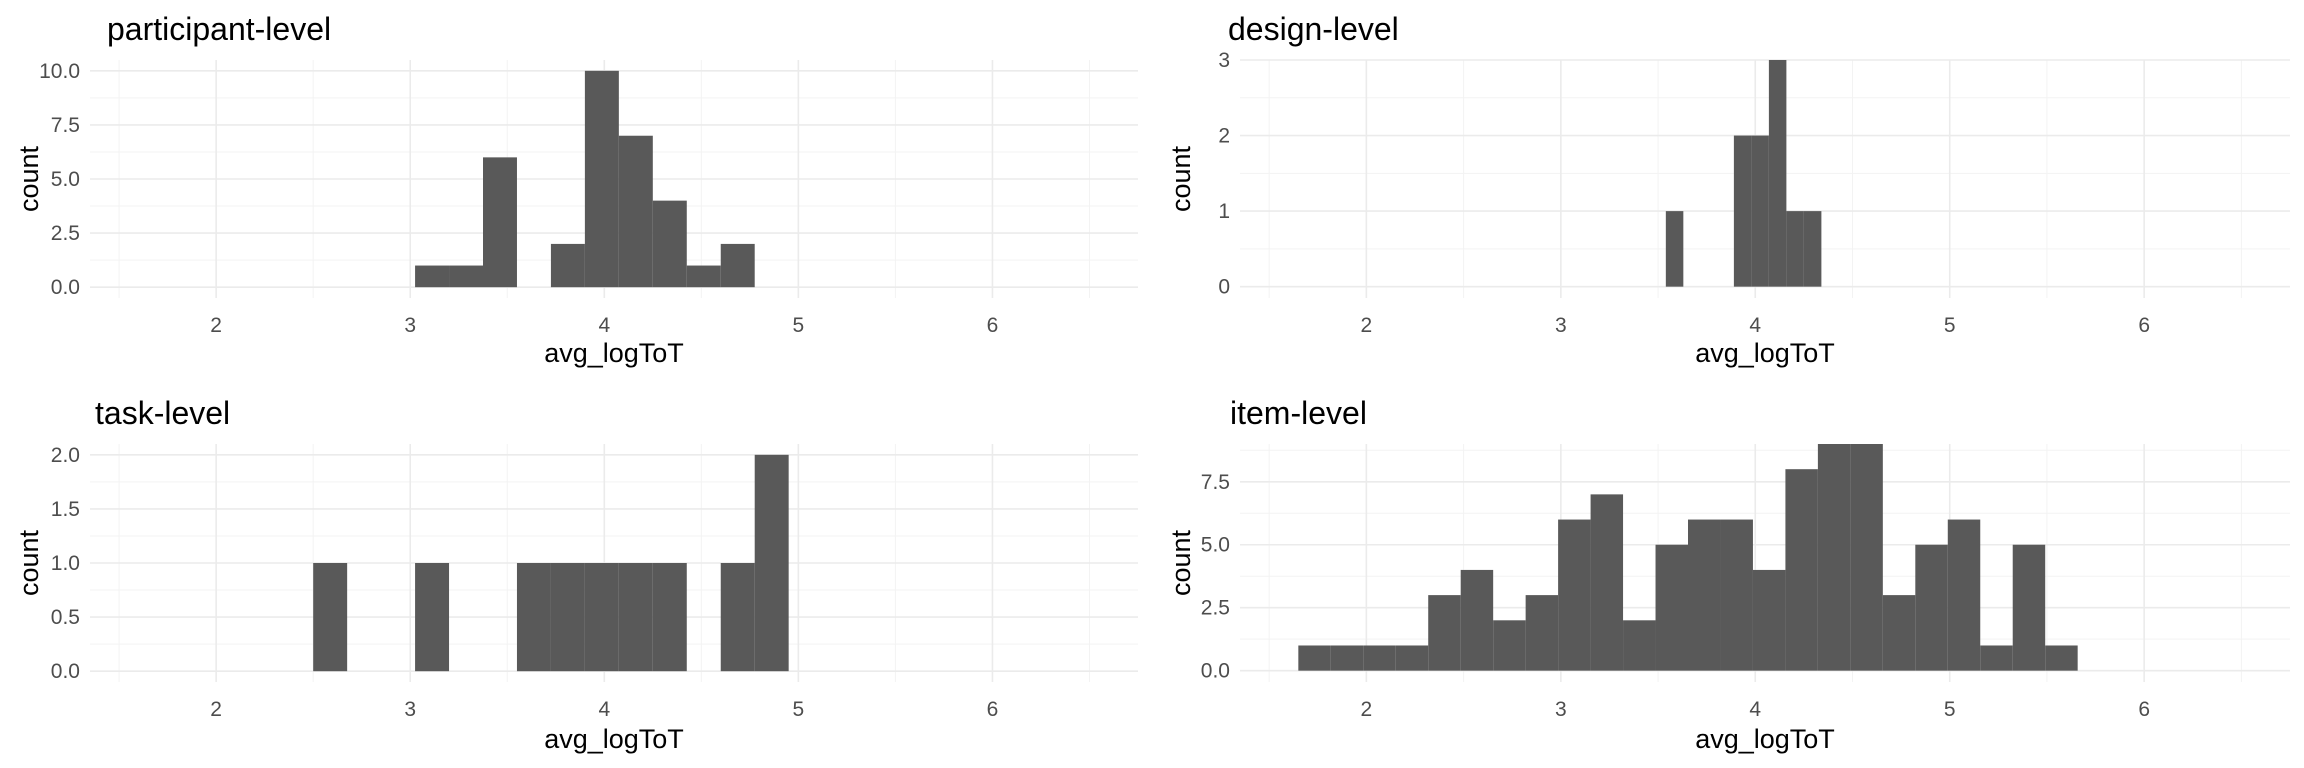 This screenshot has width=2304, height=768. I want to click on y-tick-label: 1.5, so click(65, 509).